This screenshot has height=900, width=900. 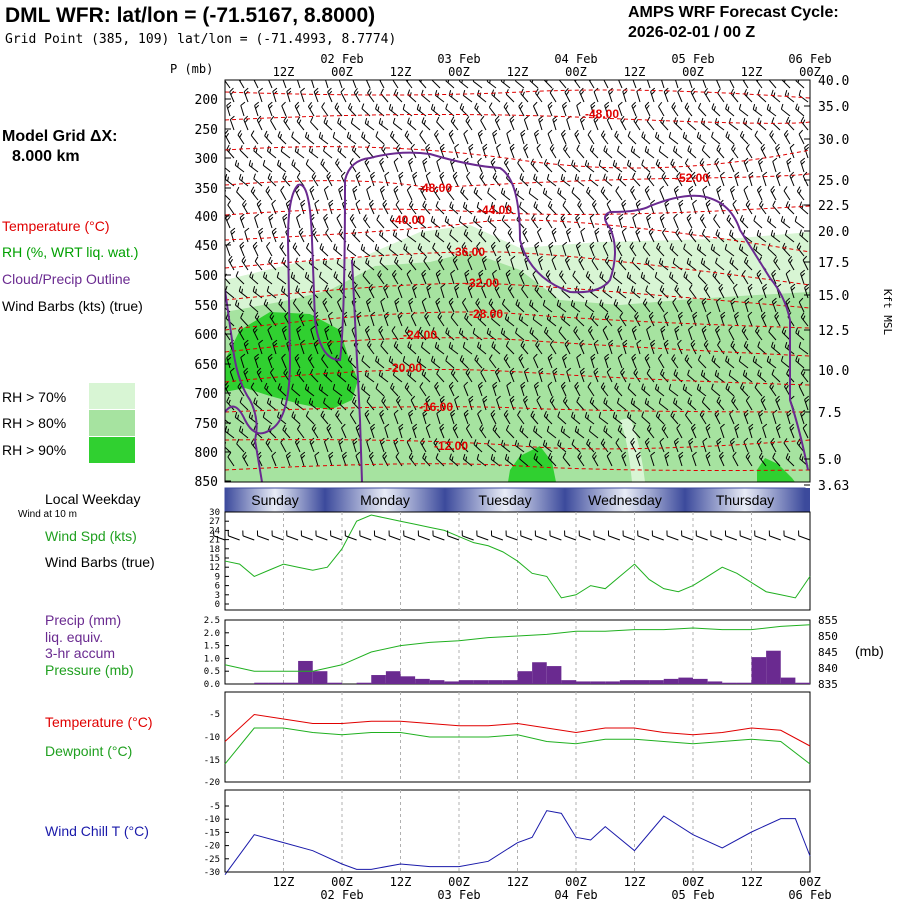 What do you see at coordinates (833, 232) in the screenshot?
I see `height-tick-label: 20.0` at bounding box center [833, 232].